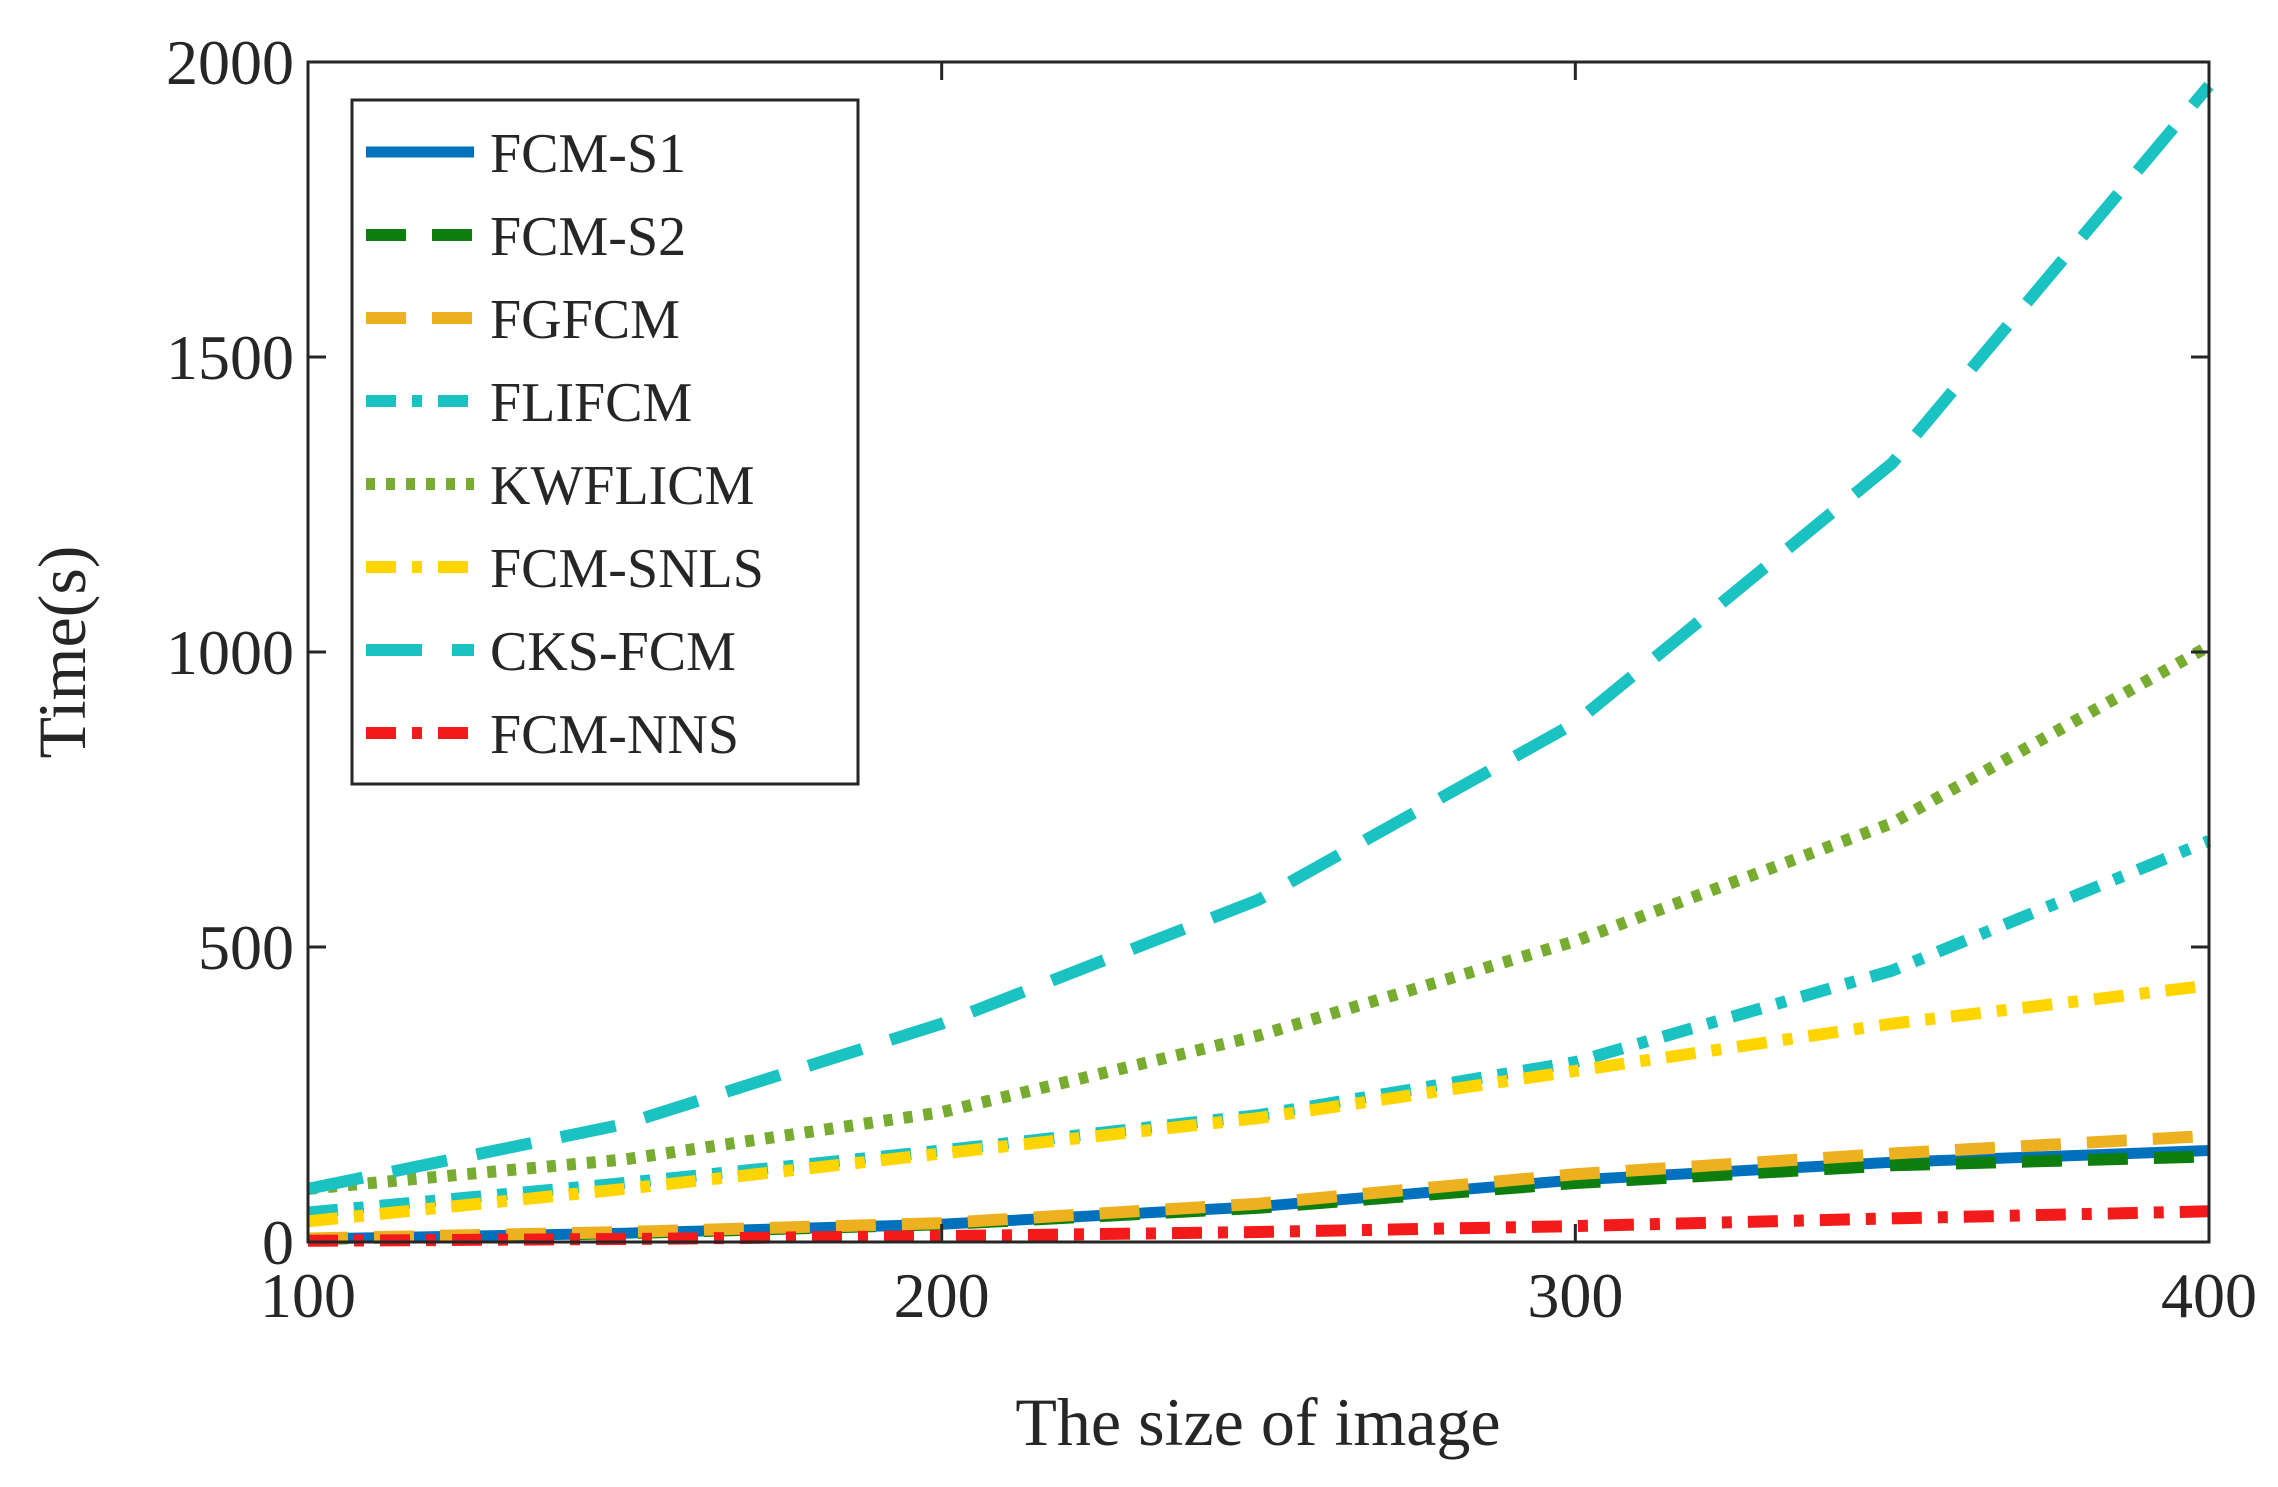 The image size is (2278, 1487). I want to click on x-tick-label: 200, so click(942, 1295).